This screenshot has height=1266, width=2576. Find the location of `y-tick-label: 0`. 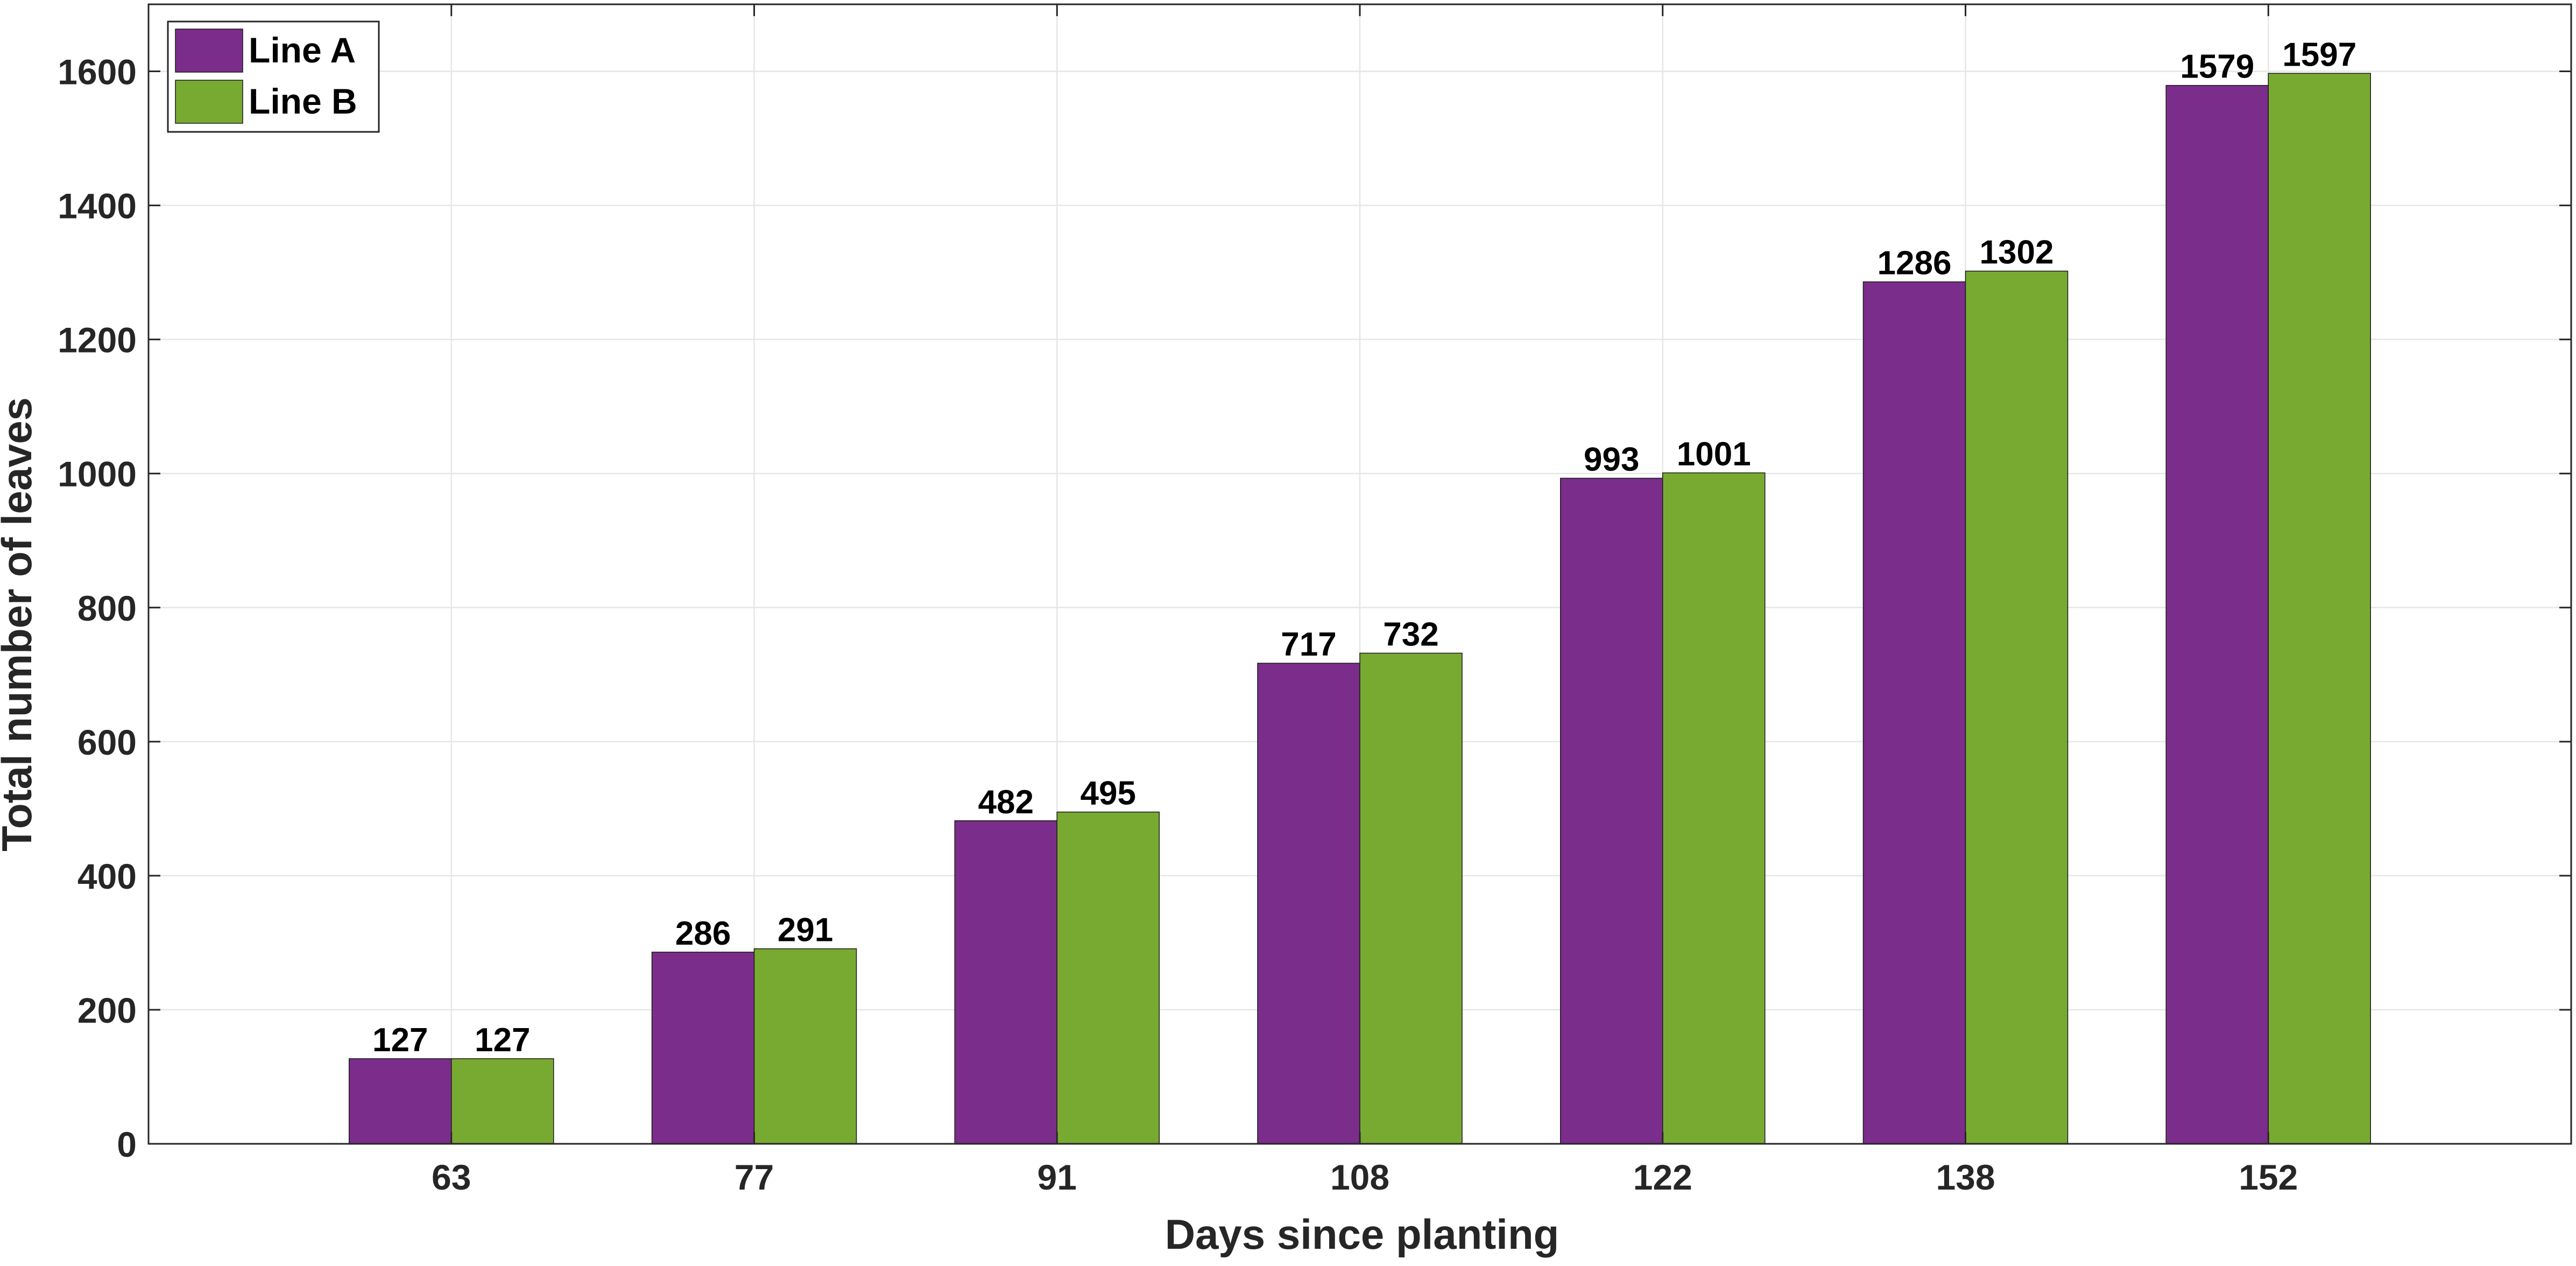

y-tick-label: 0 is located at coordinates (127, 1144).